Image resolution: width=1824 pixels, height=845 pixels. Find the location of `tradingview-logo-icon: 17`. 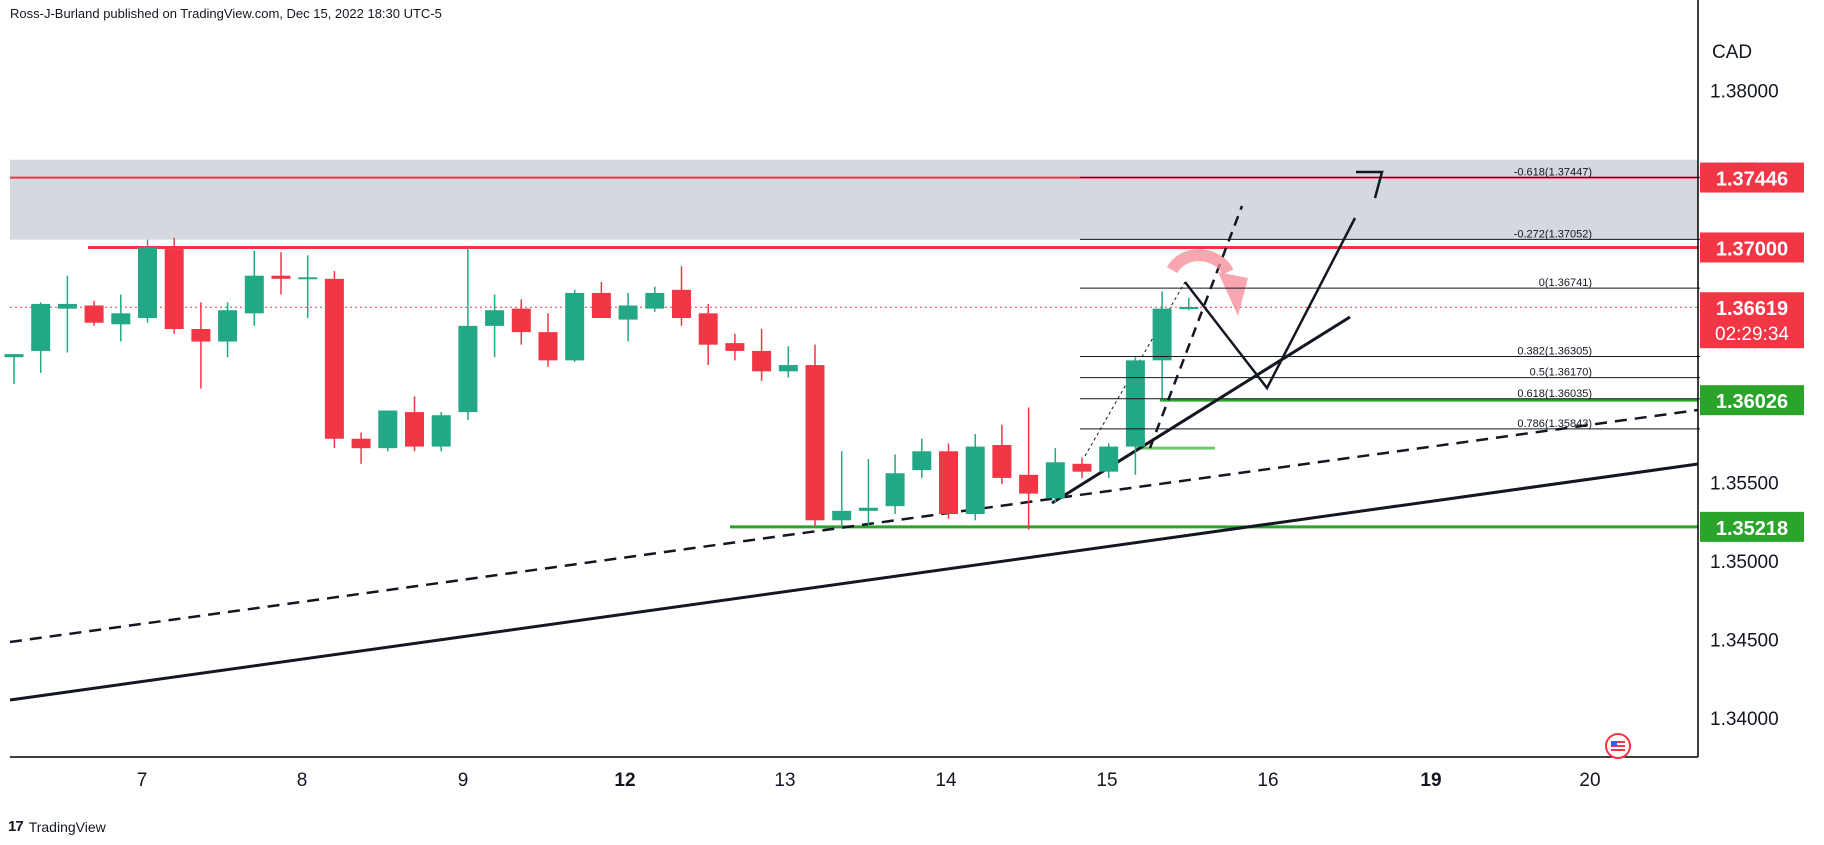

tradingview-logo-icon: 17 is located at coordinates (16, 826).